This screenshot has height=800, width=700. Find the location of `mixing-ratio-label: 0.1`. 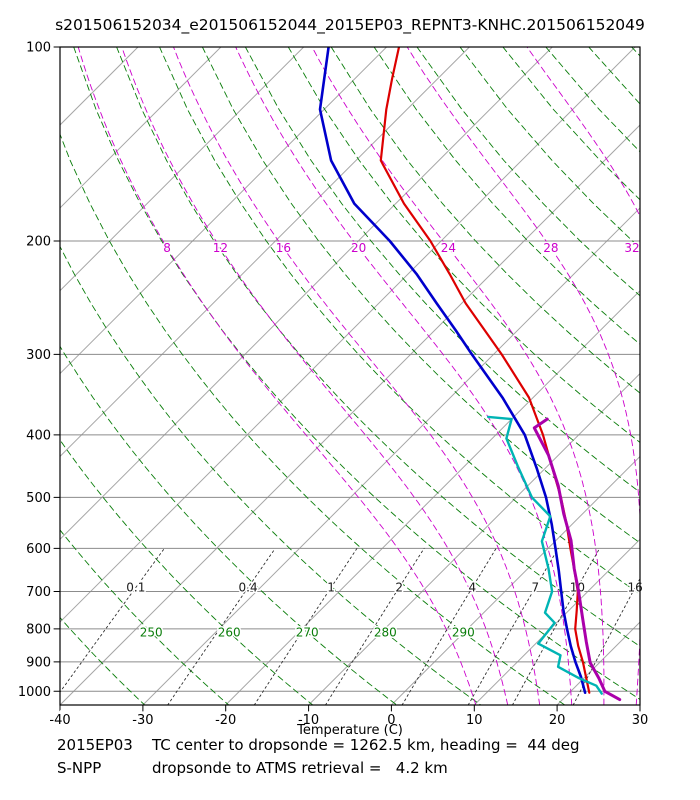

mixing-ratio-label: 0.1 is located at coordinates (135, 588).